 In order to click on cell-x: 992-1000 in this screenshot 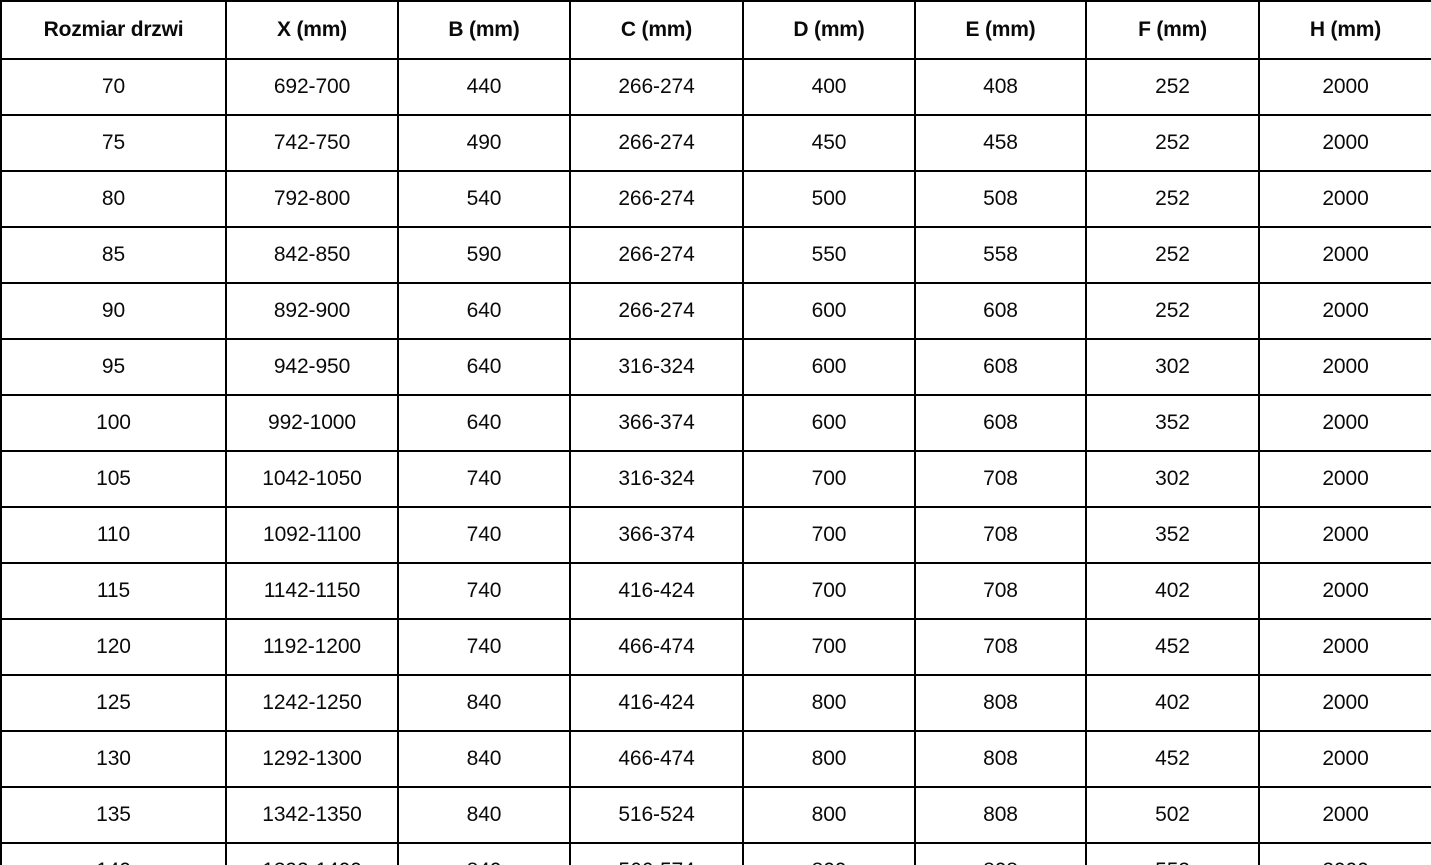, I will do `click(312, 423)`.